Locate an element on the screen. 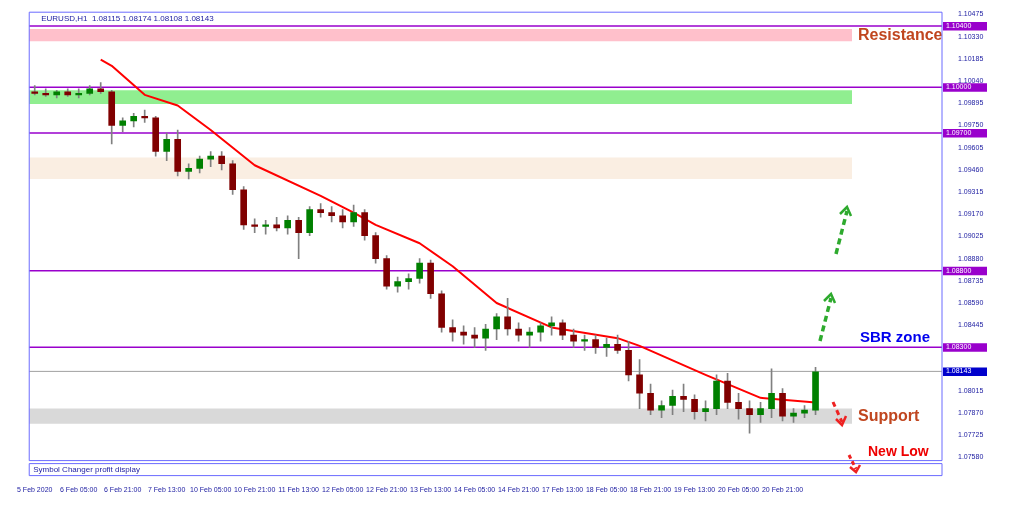 The image size is (1024, 511). text: Symbol Changer profit display is located at coordinates (86, 469).